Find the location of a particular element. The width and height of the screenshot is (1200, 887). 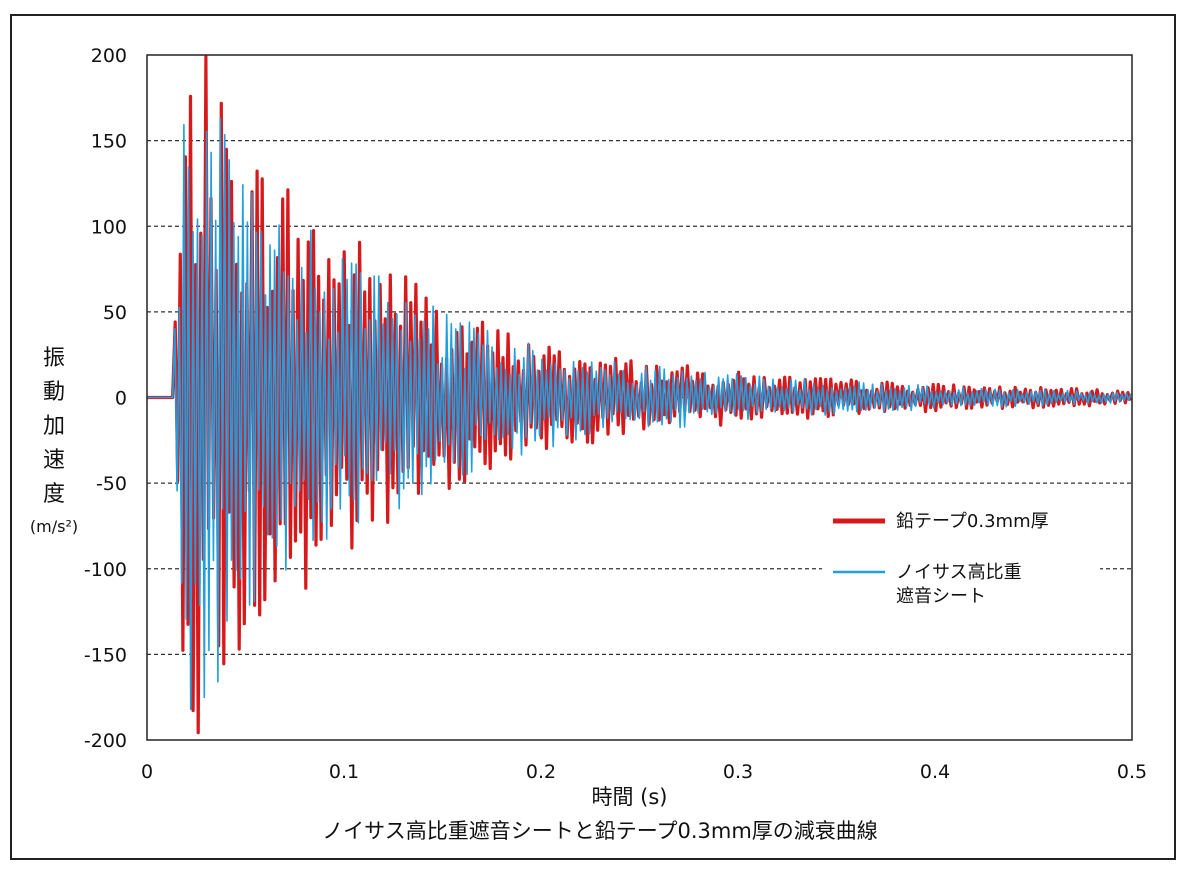

y-tick-label: 50 is located at coordinates (115, 313).